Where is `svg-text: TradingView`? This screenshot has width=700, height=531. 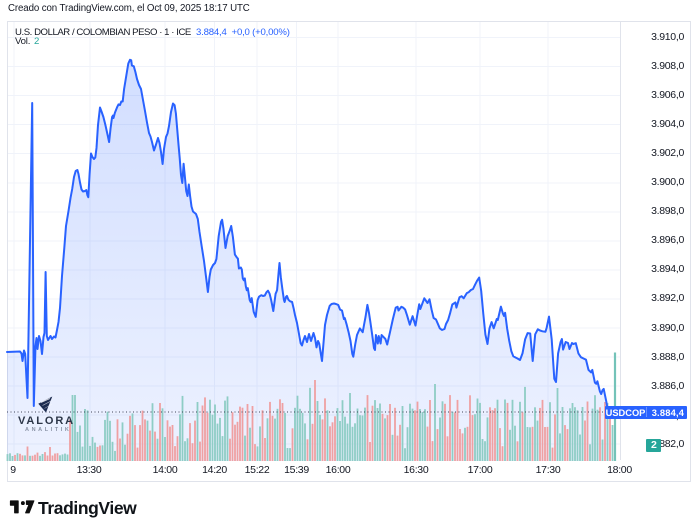 svg-text: TradingView is located at coordinates (87, 508).